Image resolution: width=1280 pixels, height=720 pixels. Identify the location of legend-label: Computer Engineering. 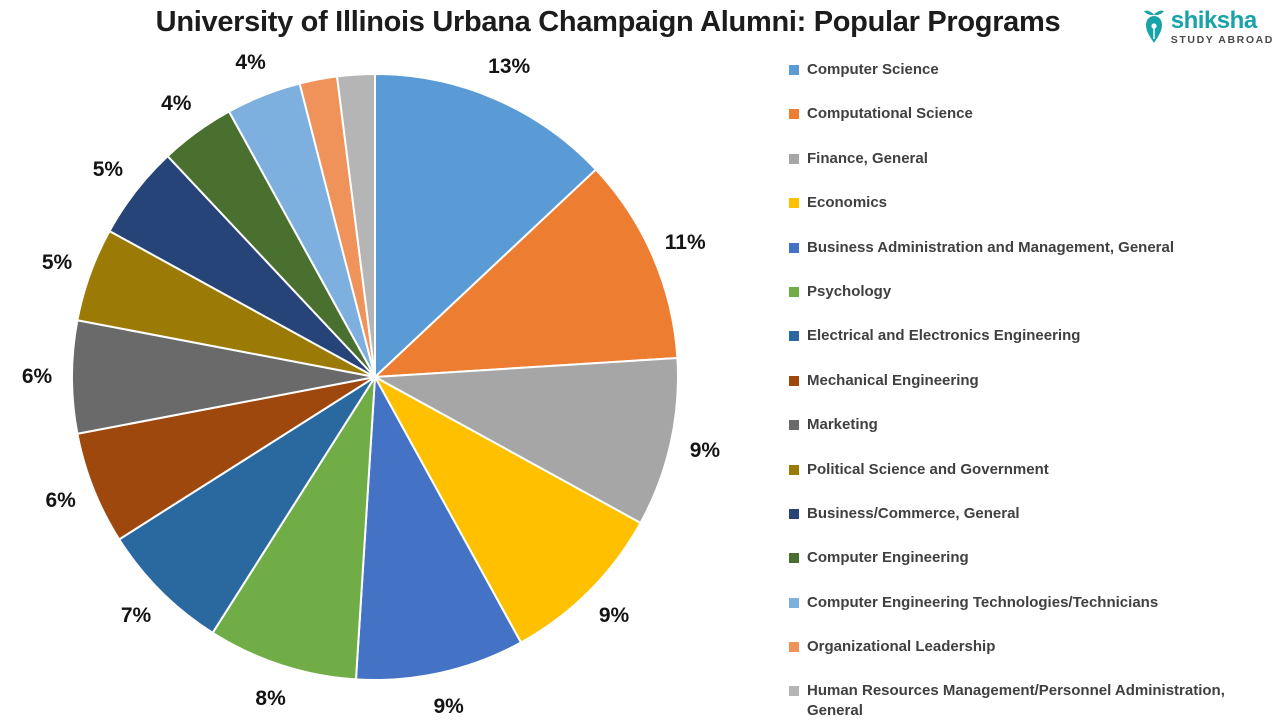
(888, 558).